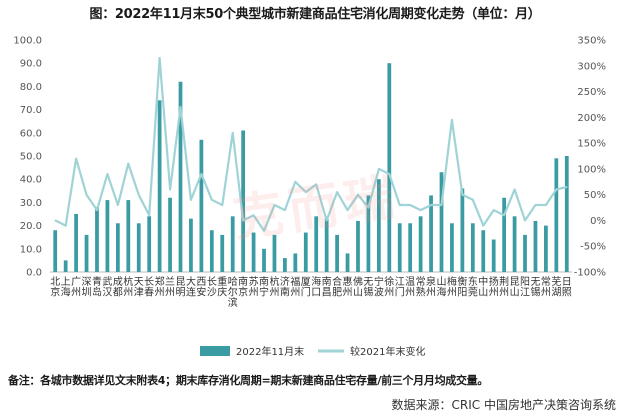 The image size is (630, 418). What do you see at coordinates (285, 287) in the screenshot?
I see `category-label: 济南` at bounding box center [285, 287].